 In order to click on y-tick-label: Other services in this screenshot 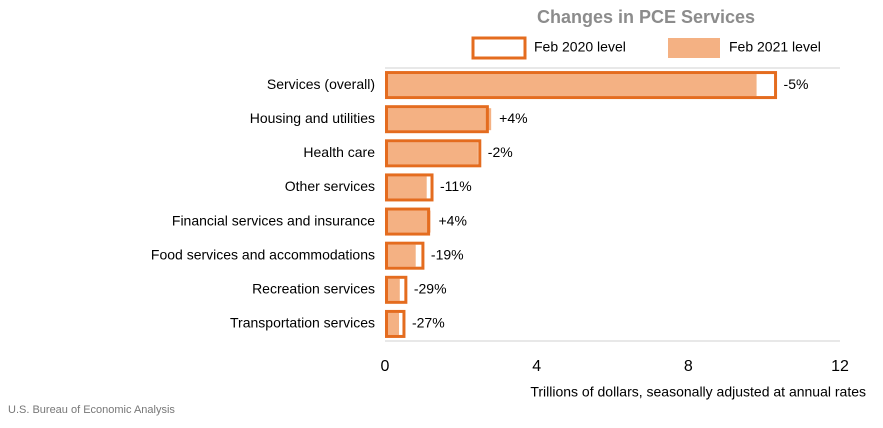, I will do `click(330, 186)`.